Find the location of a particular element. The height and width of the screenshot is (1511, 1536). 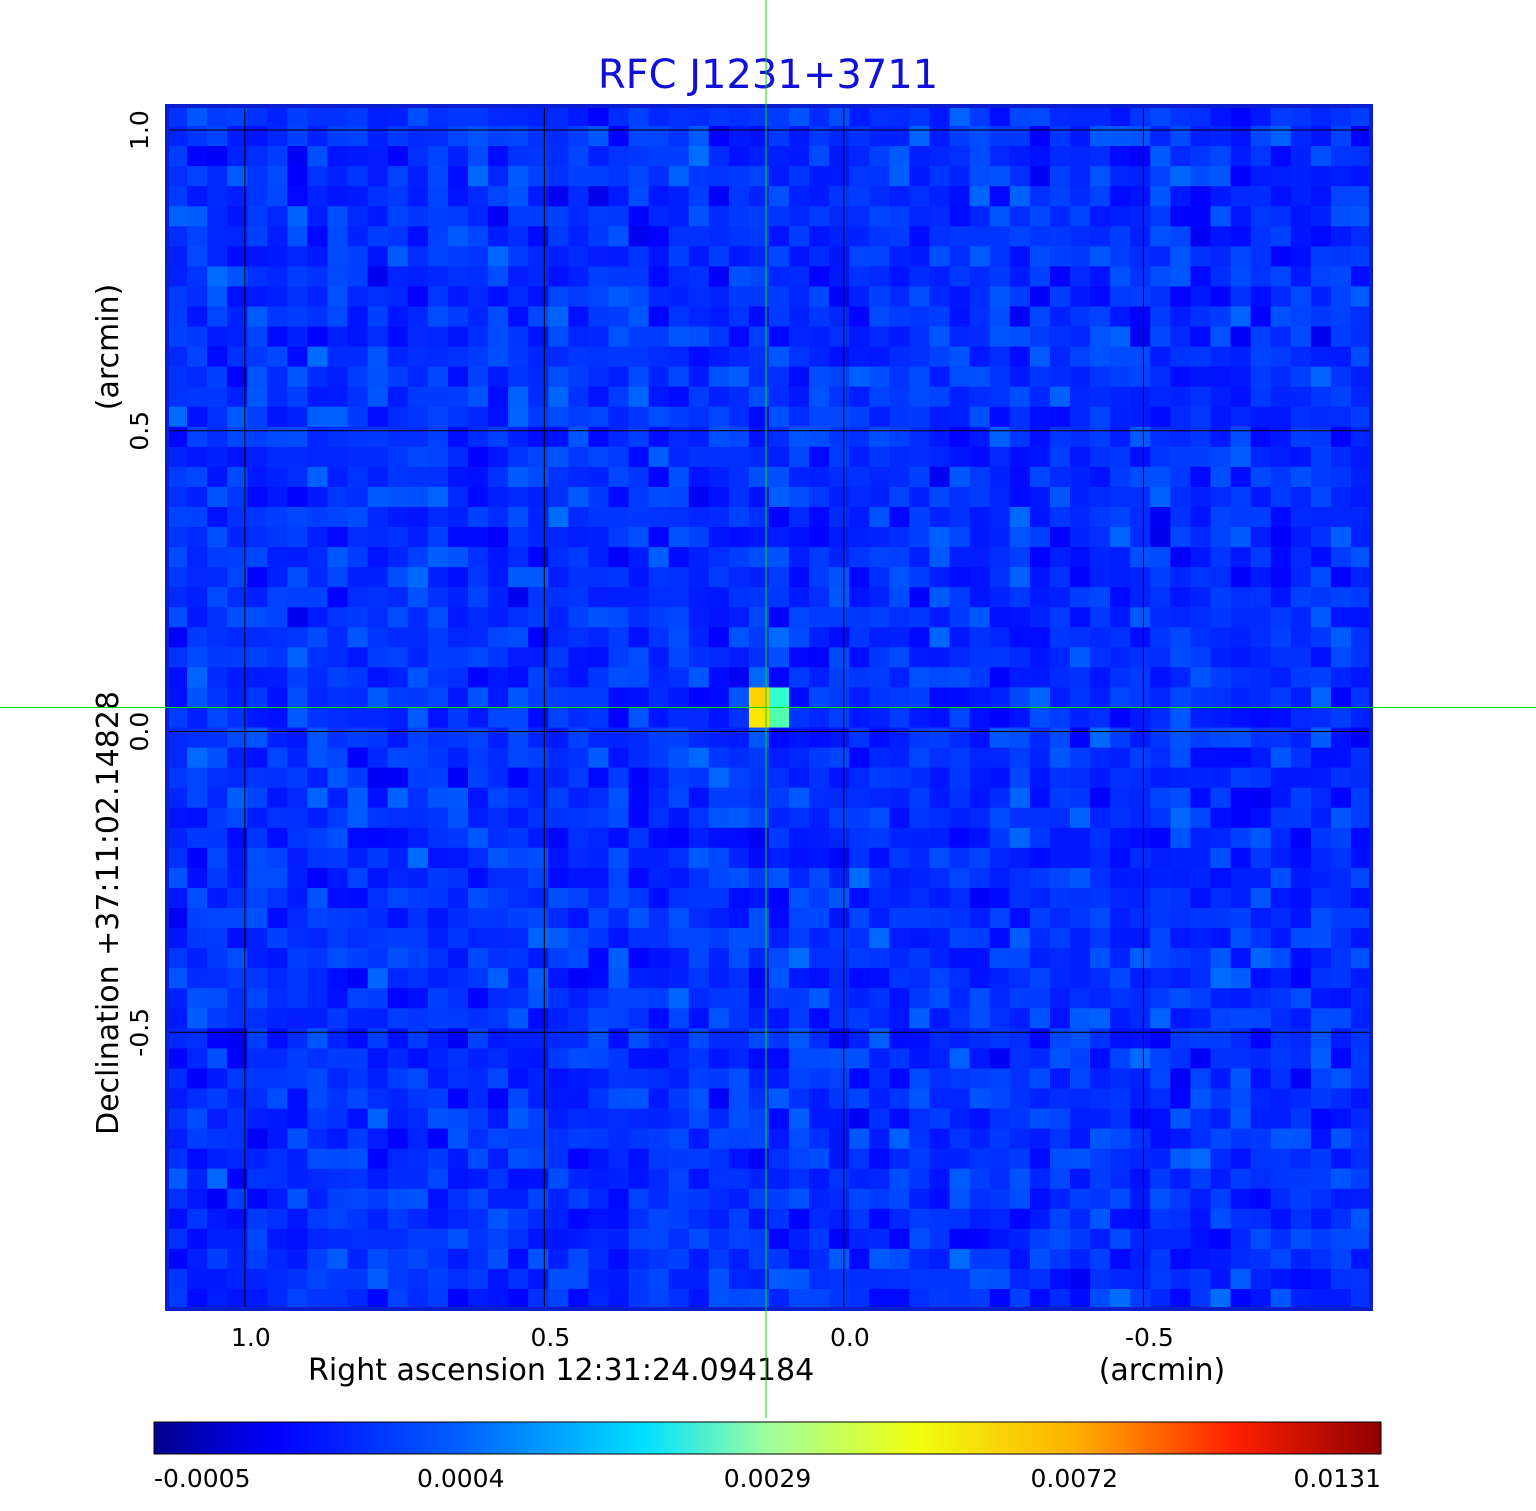

colorbar-tick-labels: -0.0005 0.0004 0.0029 0.0072 0.0131 is located at coordinates (767, 1478).